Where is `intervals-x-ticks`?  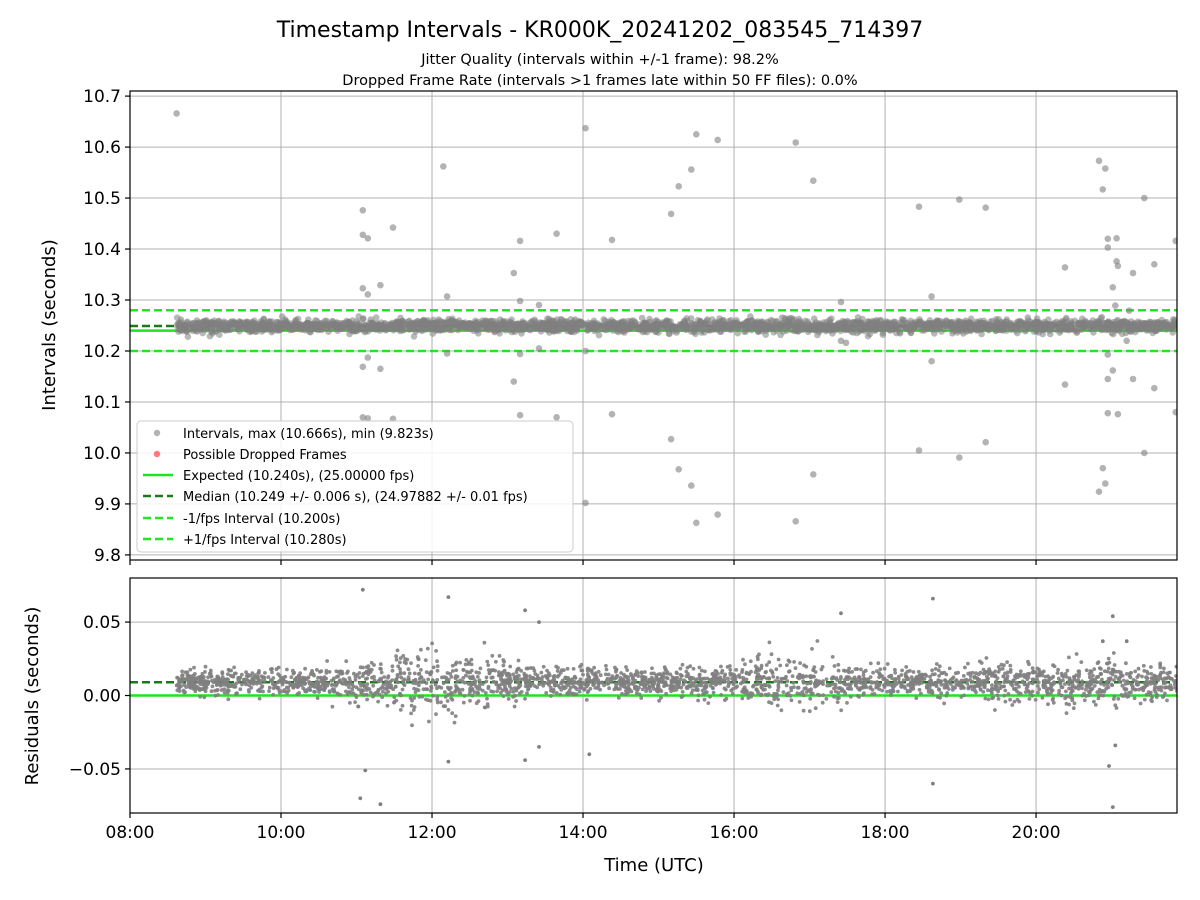 intervals-x-ticks is located at coordinates (583, 562).